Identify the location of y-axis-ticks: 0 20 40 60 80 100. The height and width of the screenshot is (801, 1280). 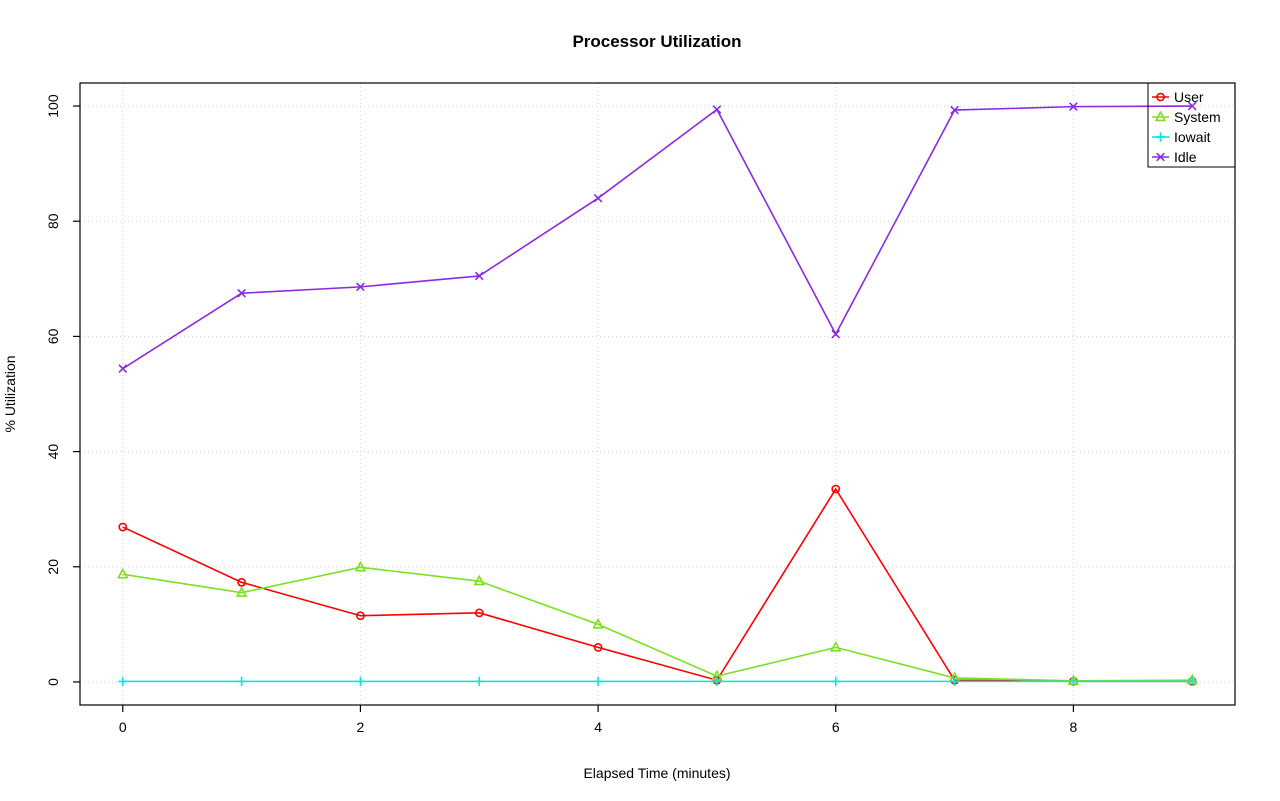
(62, 390).